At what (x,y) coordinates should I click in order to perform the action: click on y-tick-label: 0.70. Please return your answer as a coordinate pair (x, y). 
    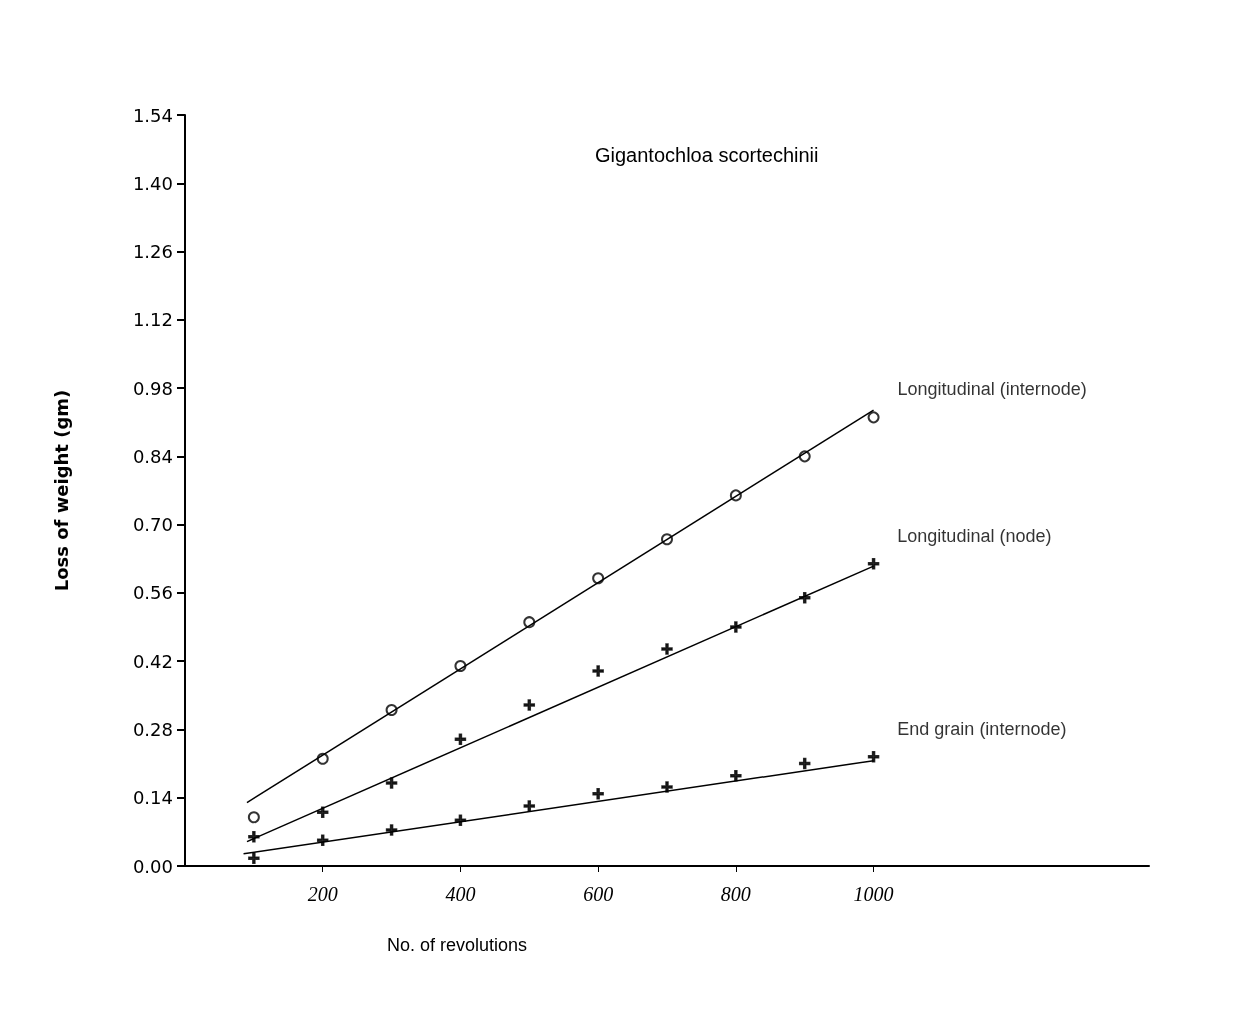
    Looking at the image, I should click on (152, 525).